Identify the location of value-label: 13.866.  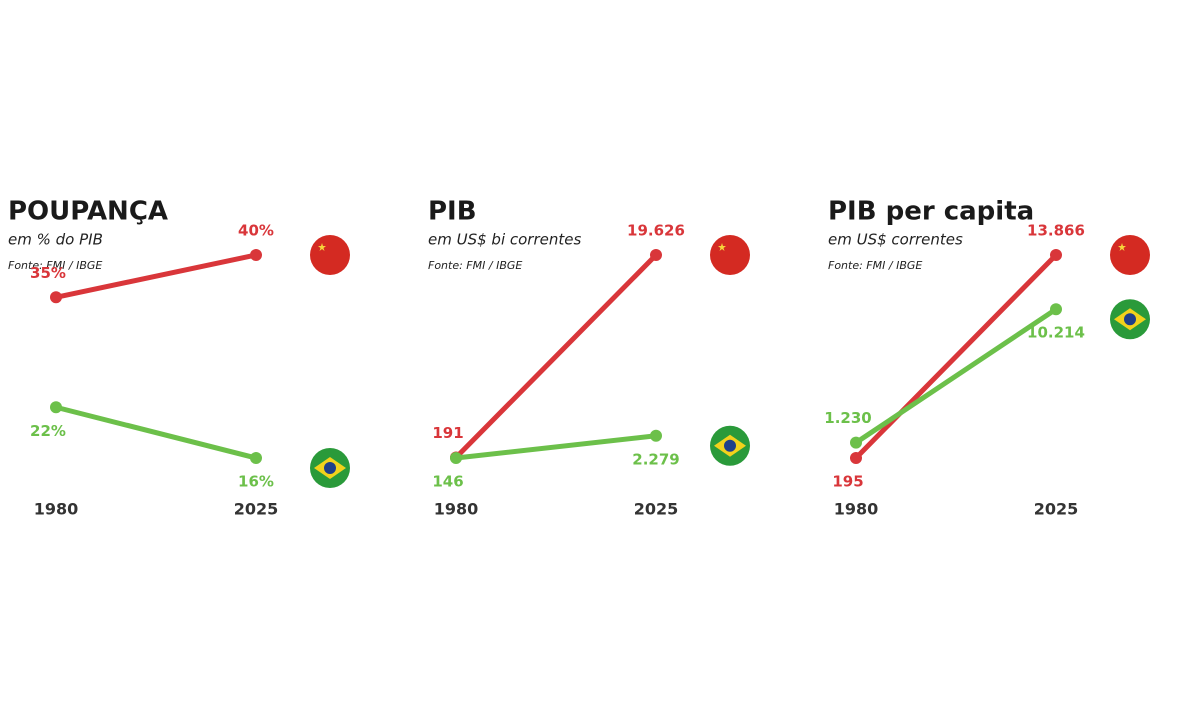
(1056, 231).